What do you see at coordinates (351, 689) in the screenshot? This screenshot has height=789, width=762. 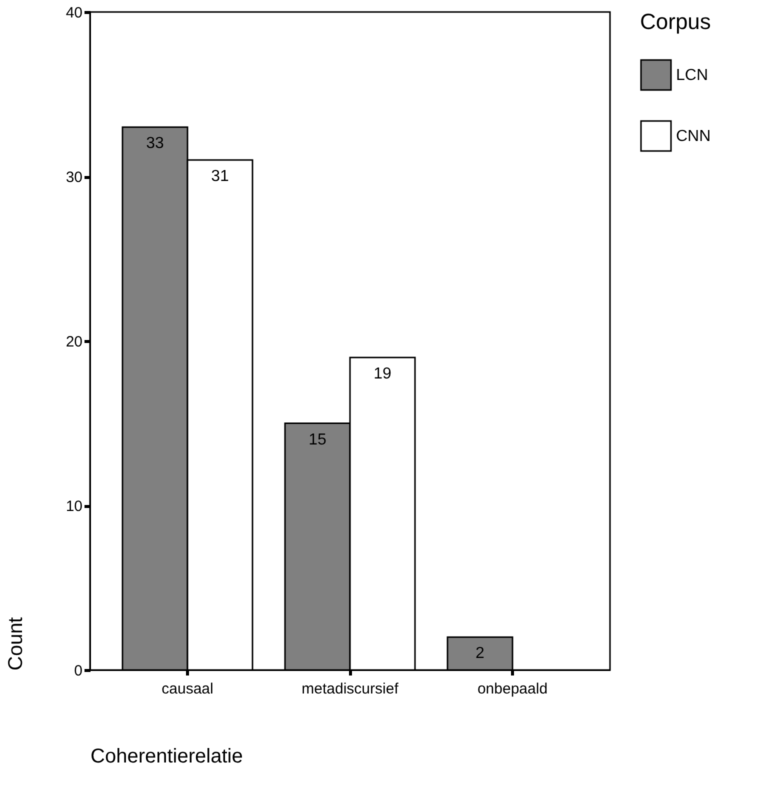 I see `x-tick-label: metadiscursief` at bounding box center [351, 689].